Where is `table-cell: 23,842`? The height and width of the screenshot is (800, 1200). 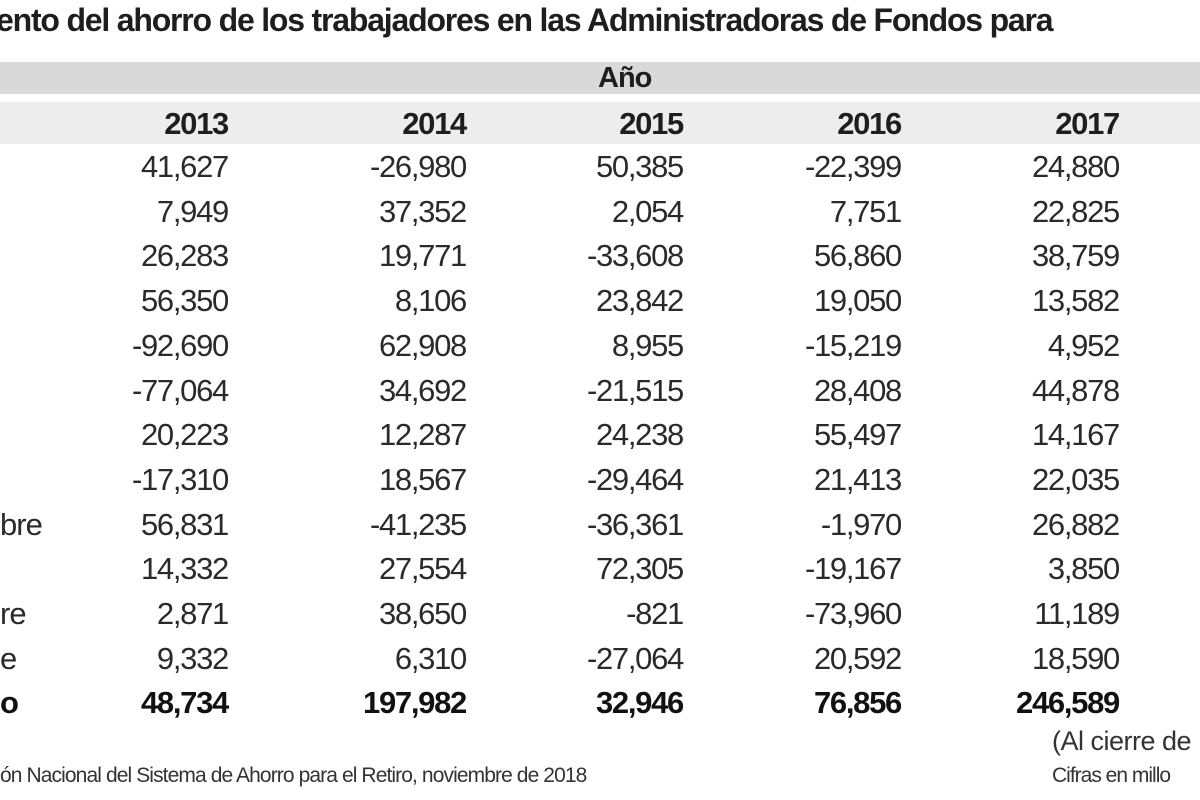 table-cell: 23,842 is located at coordinates (639, 301).